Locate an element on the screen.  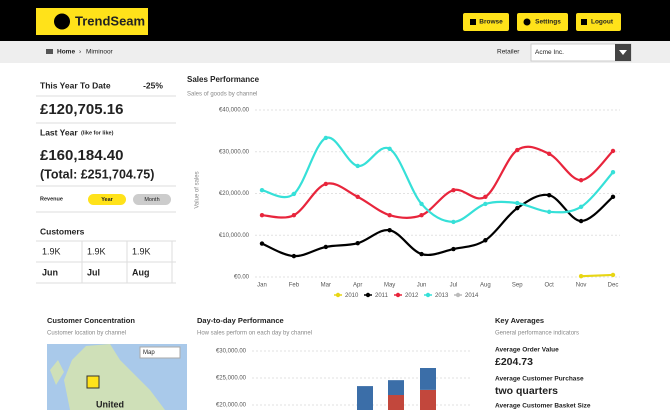
kpi-label: Average Order Value is located at coordinates (527, 350).